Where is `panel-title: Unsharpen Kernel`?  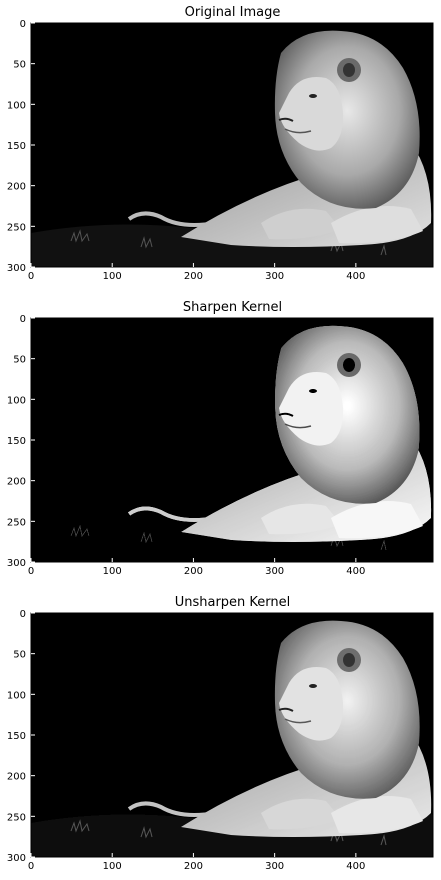
panel-title: Unsharpen Kernel is located at coordinates (232, 602).